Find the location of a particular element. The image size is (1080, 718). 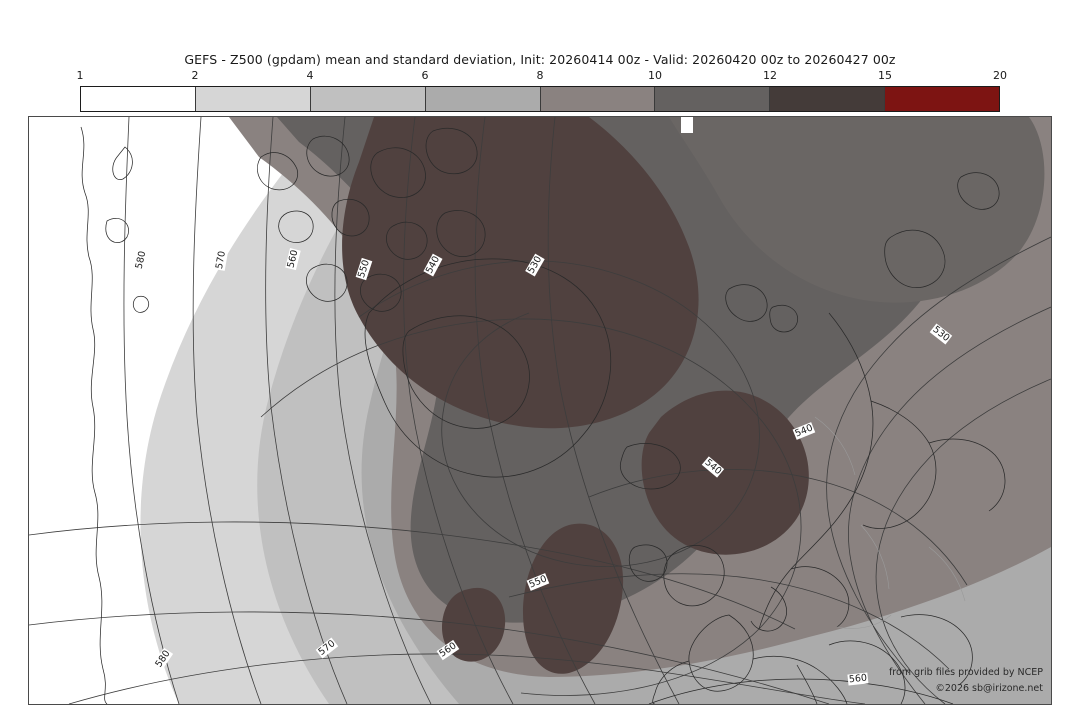

colorbar-tick-15: 15 is located at coordinates (885, 75).